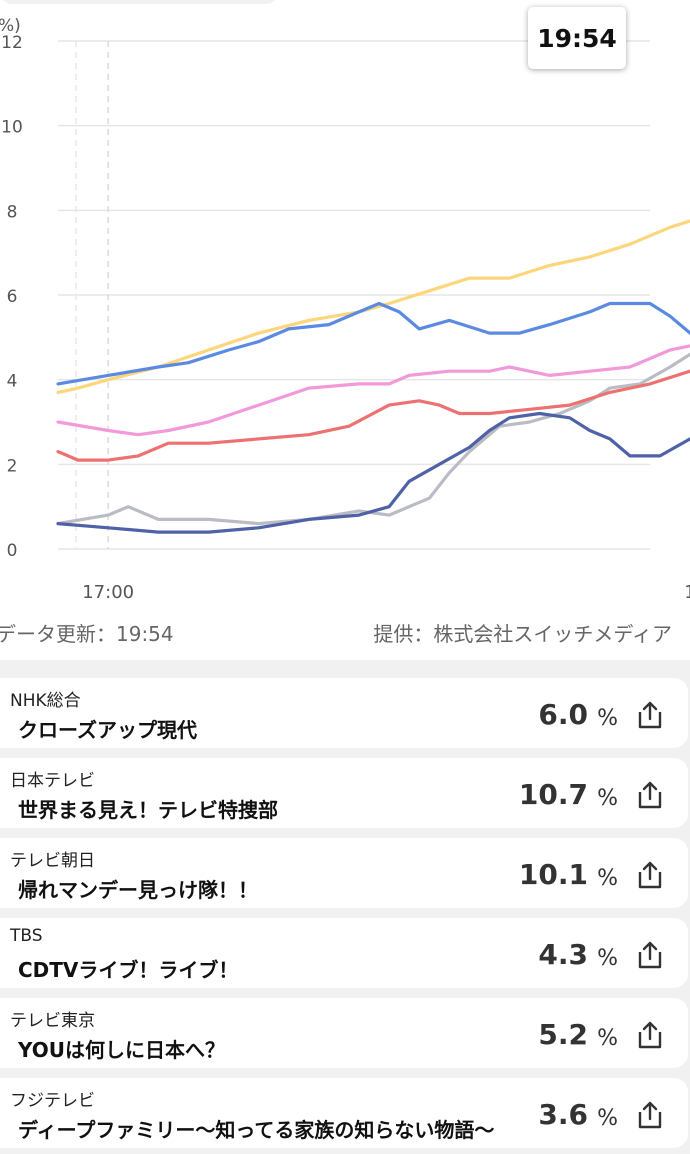  Describe the element at coordinates (344, 1033) in the screenshot. I see `list-item: テレビ東京 YOUは何しに日本へ？ 5.2 %` at that location.